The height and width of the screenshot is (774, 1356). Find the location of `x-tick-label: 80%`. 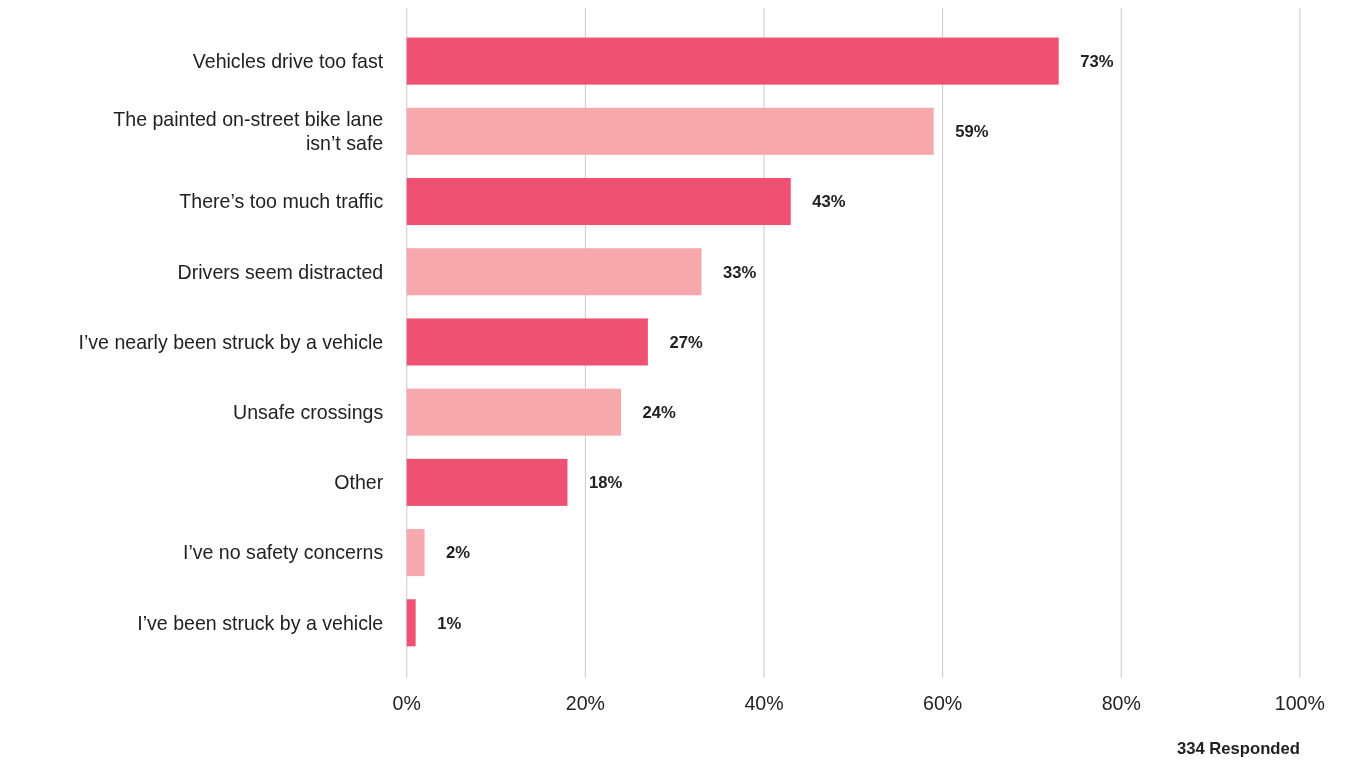

x-tick-label: 80% is located at coordinates (1121, 703).